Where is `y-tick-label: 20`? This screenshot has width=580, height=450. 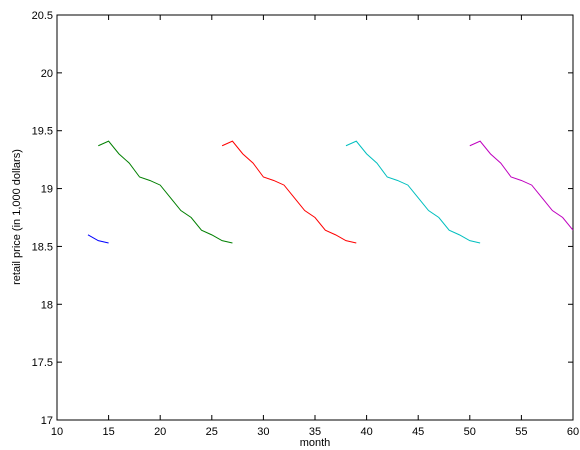
y-tick-label: 20 is located at coordinates (47, 74).